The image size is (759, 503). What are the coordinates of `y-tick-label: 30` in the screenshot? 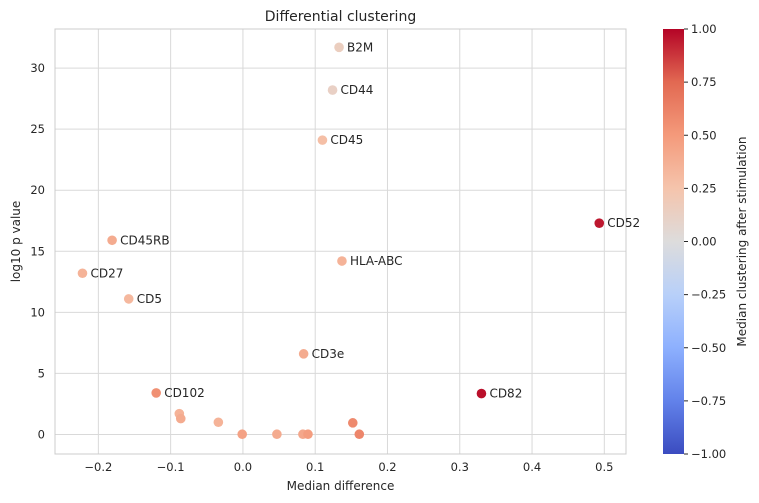 It's located at (37, 68).